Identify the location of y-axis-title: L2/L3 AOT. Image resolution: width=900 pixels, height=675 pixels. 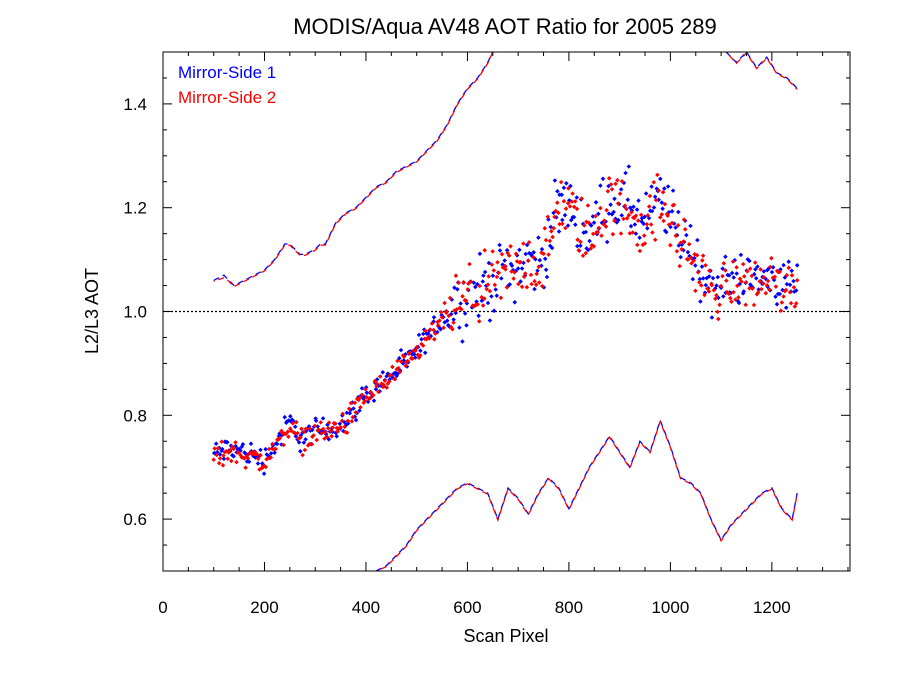
(92, 311).